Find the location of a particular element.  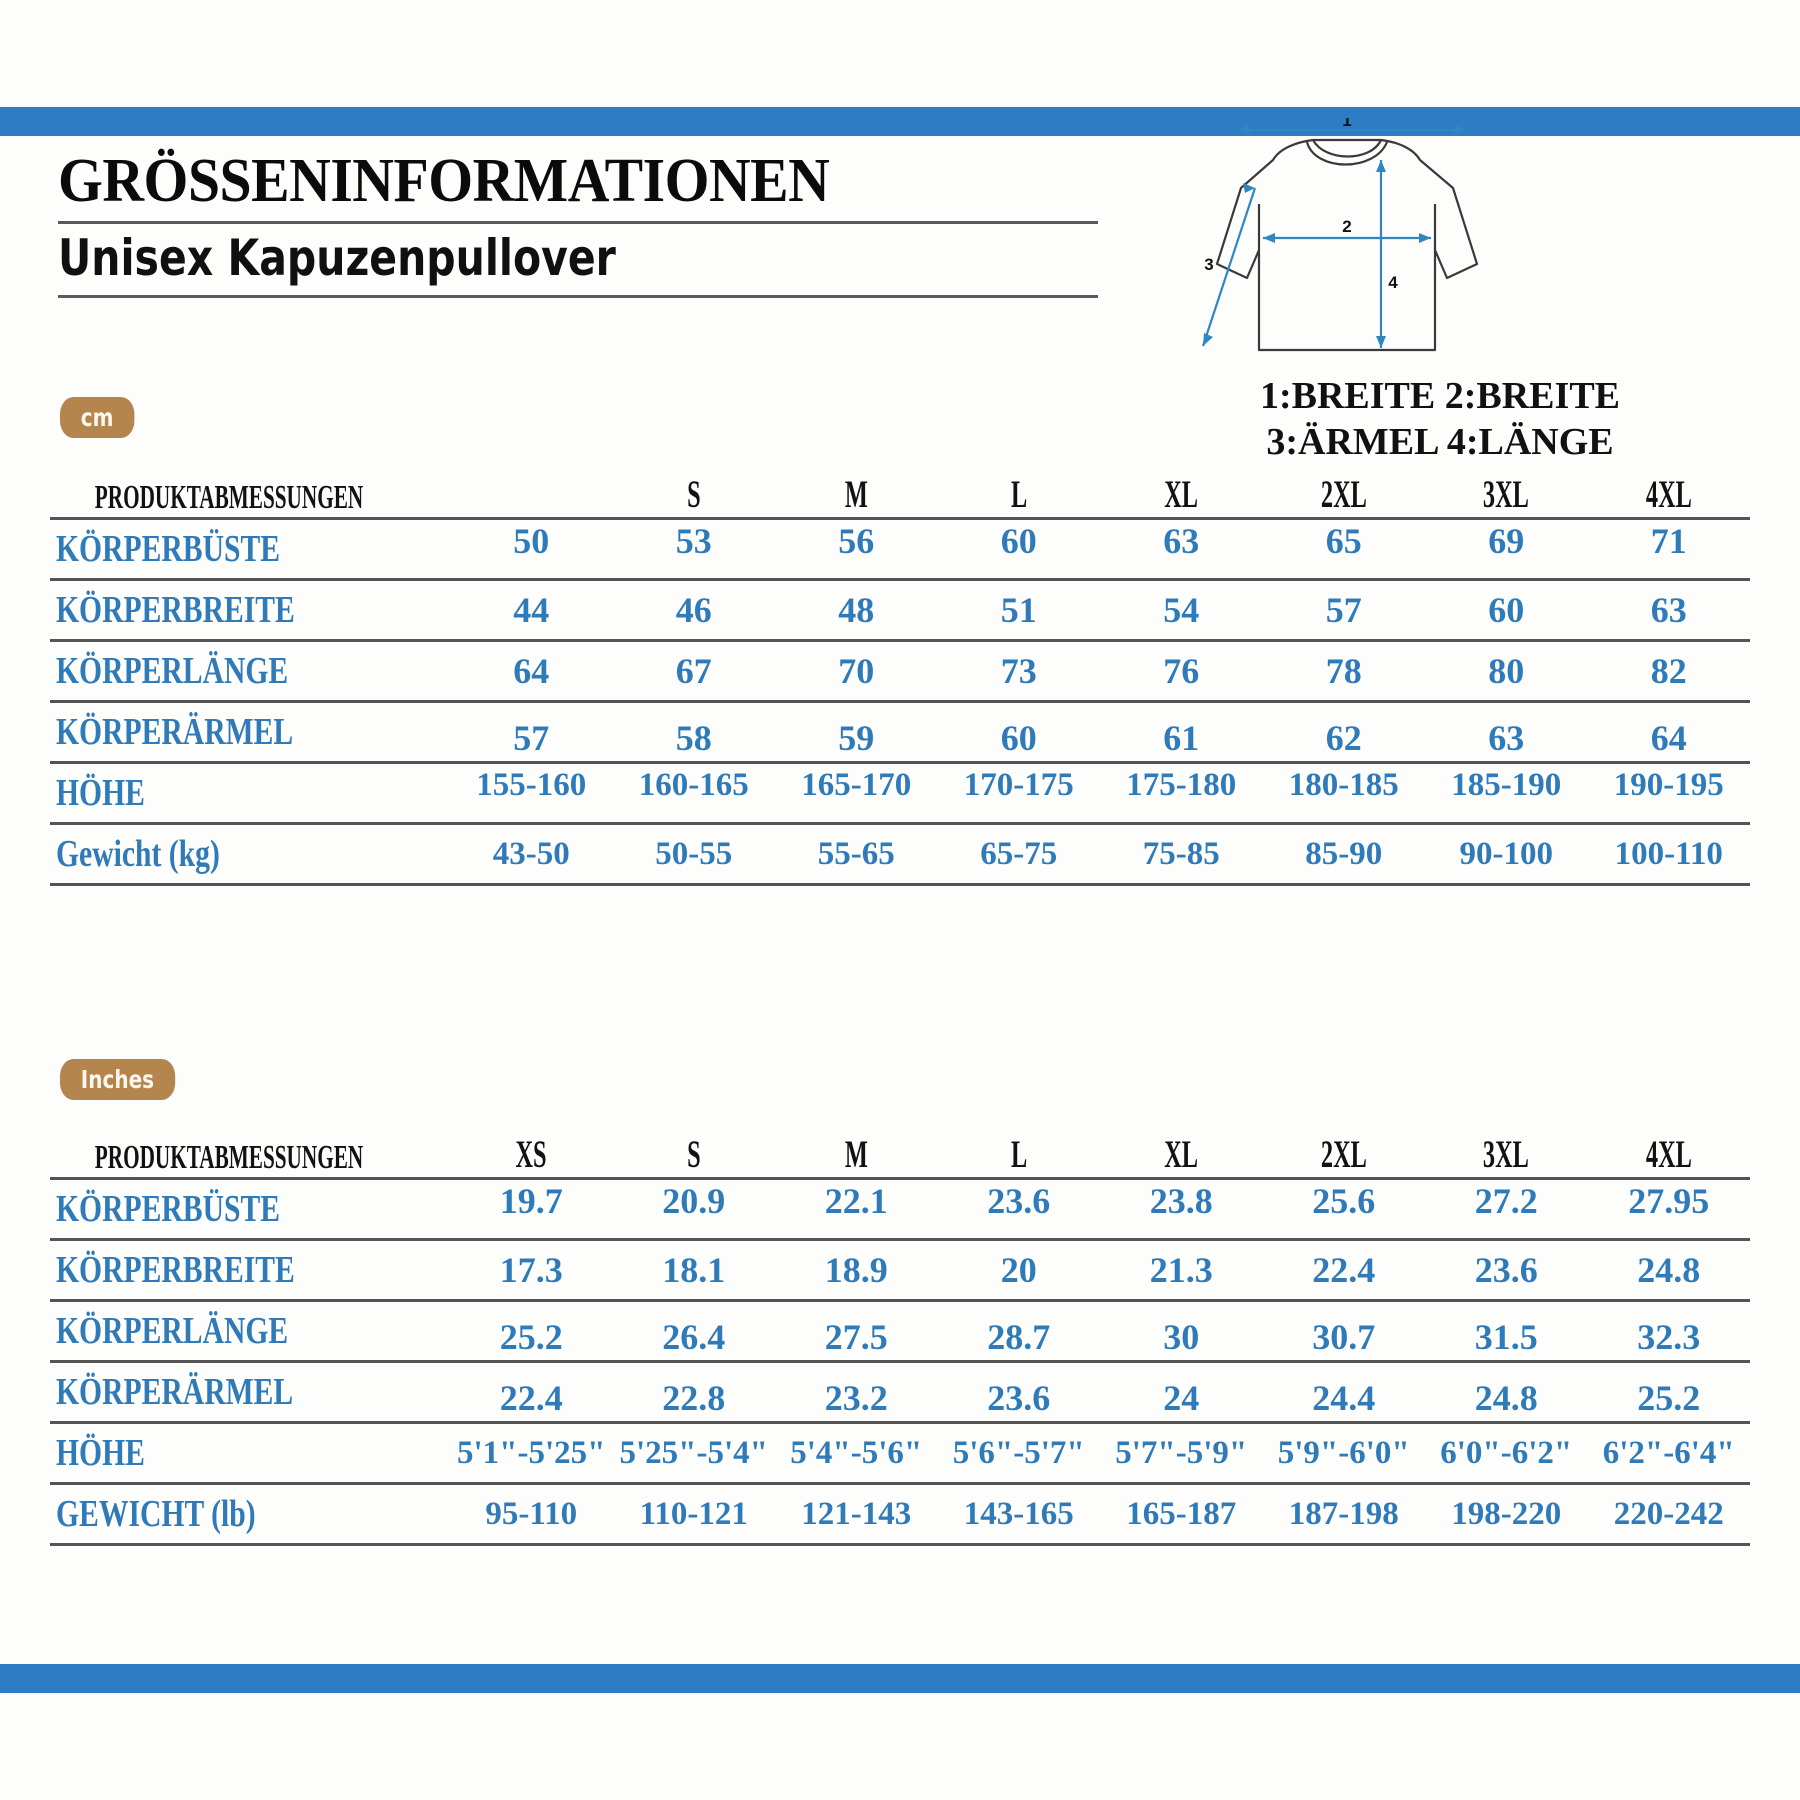

cell: 22.8 is located at coordinates (694, 1398).